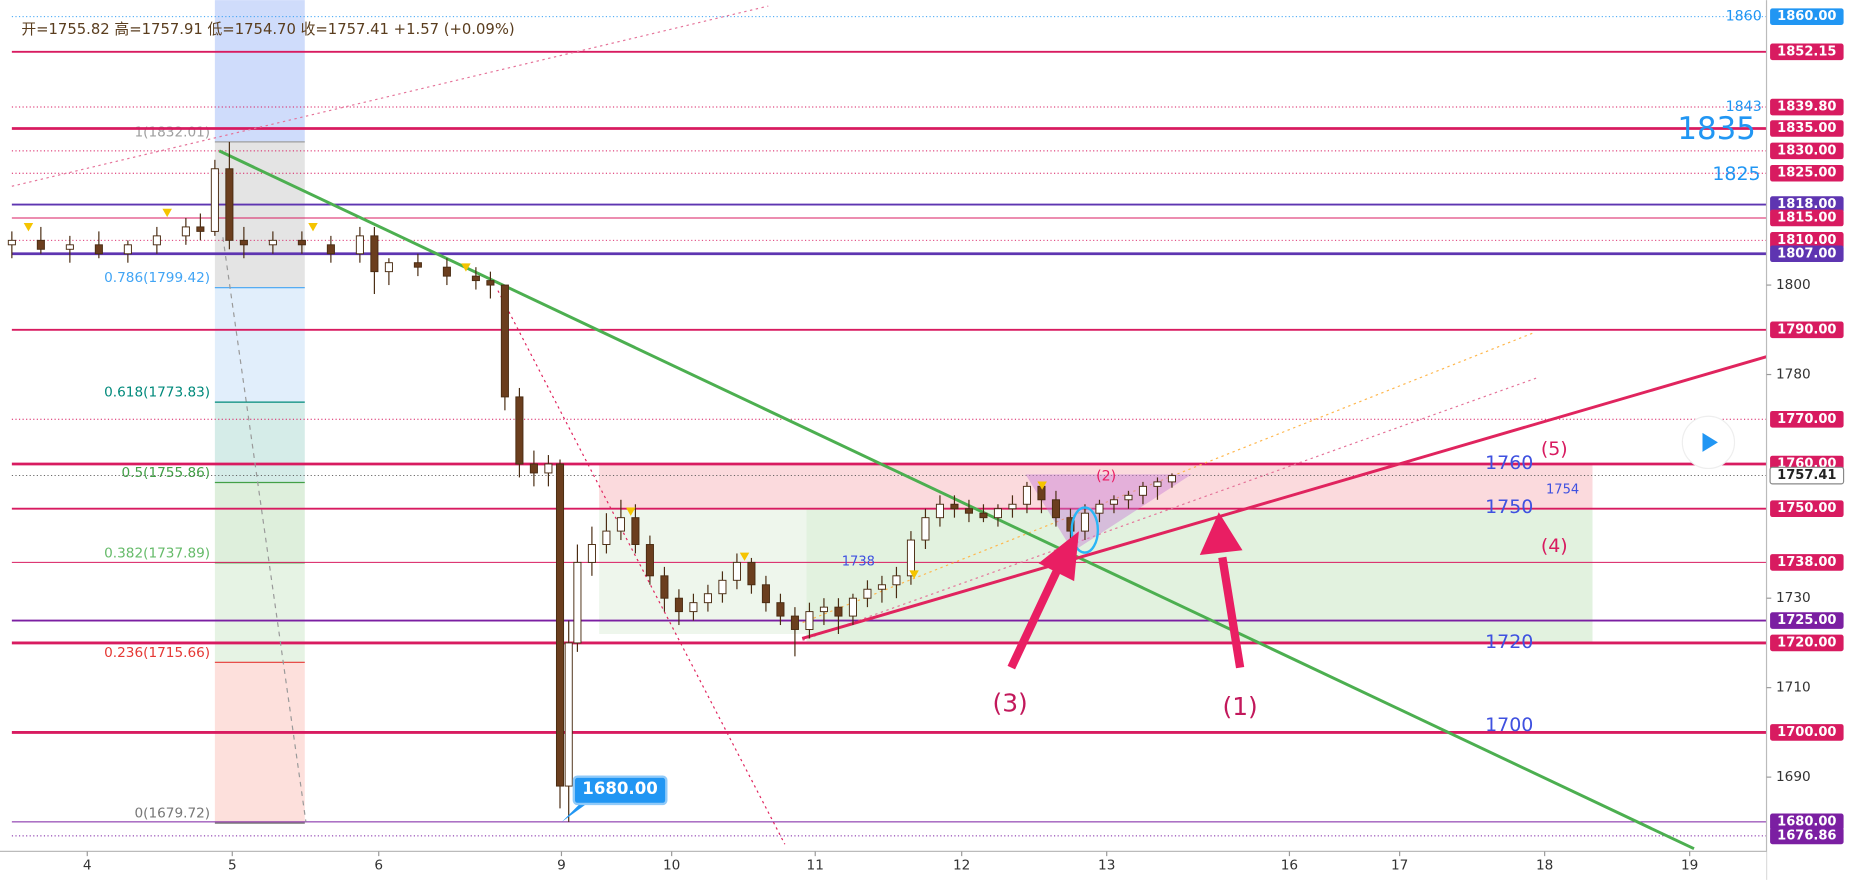  I want to click on fib-label: 0.786(1799.42), so click(157, 278).